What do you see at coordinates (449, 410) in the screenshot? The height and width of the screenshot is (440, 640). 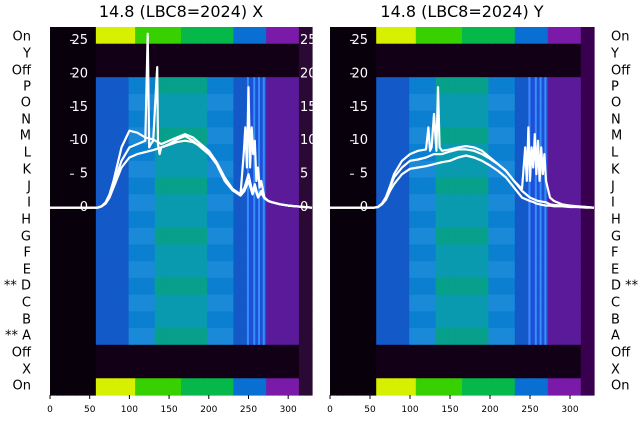 I see `x-tick-label: 150` at bounding box center [449, 410].